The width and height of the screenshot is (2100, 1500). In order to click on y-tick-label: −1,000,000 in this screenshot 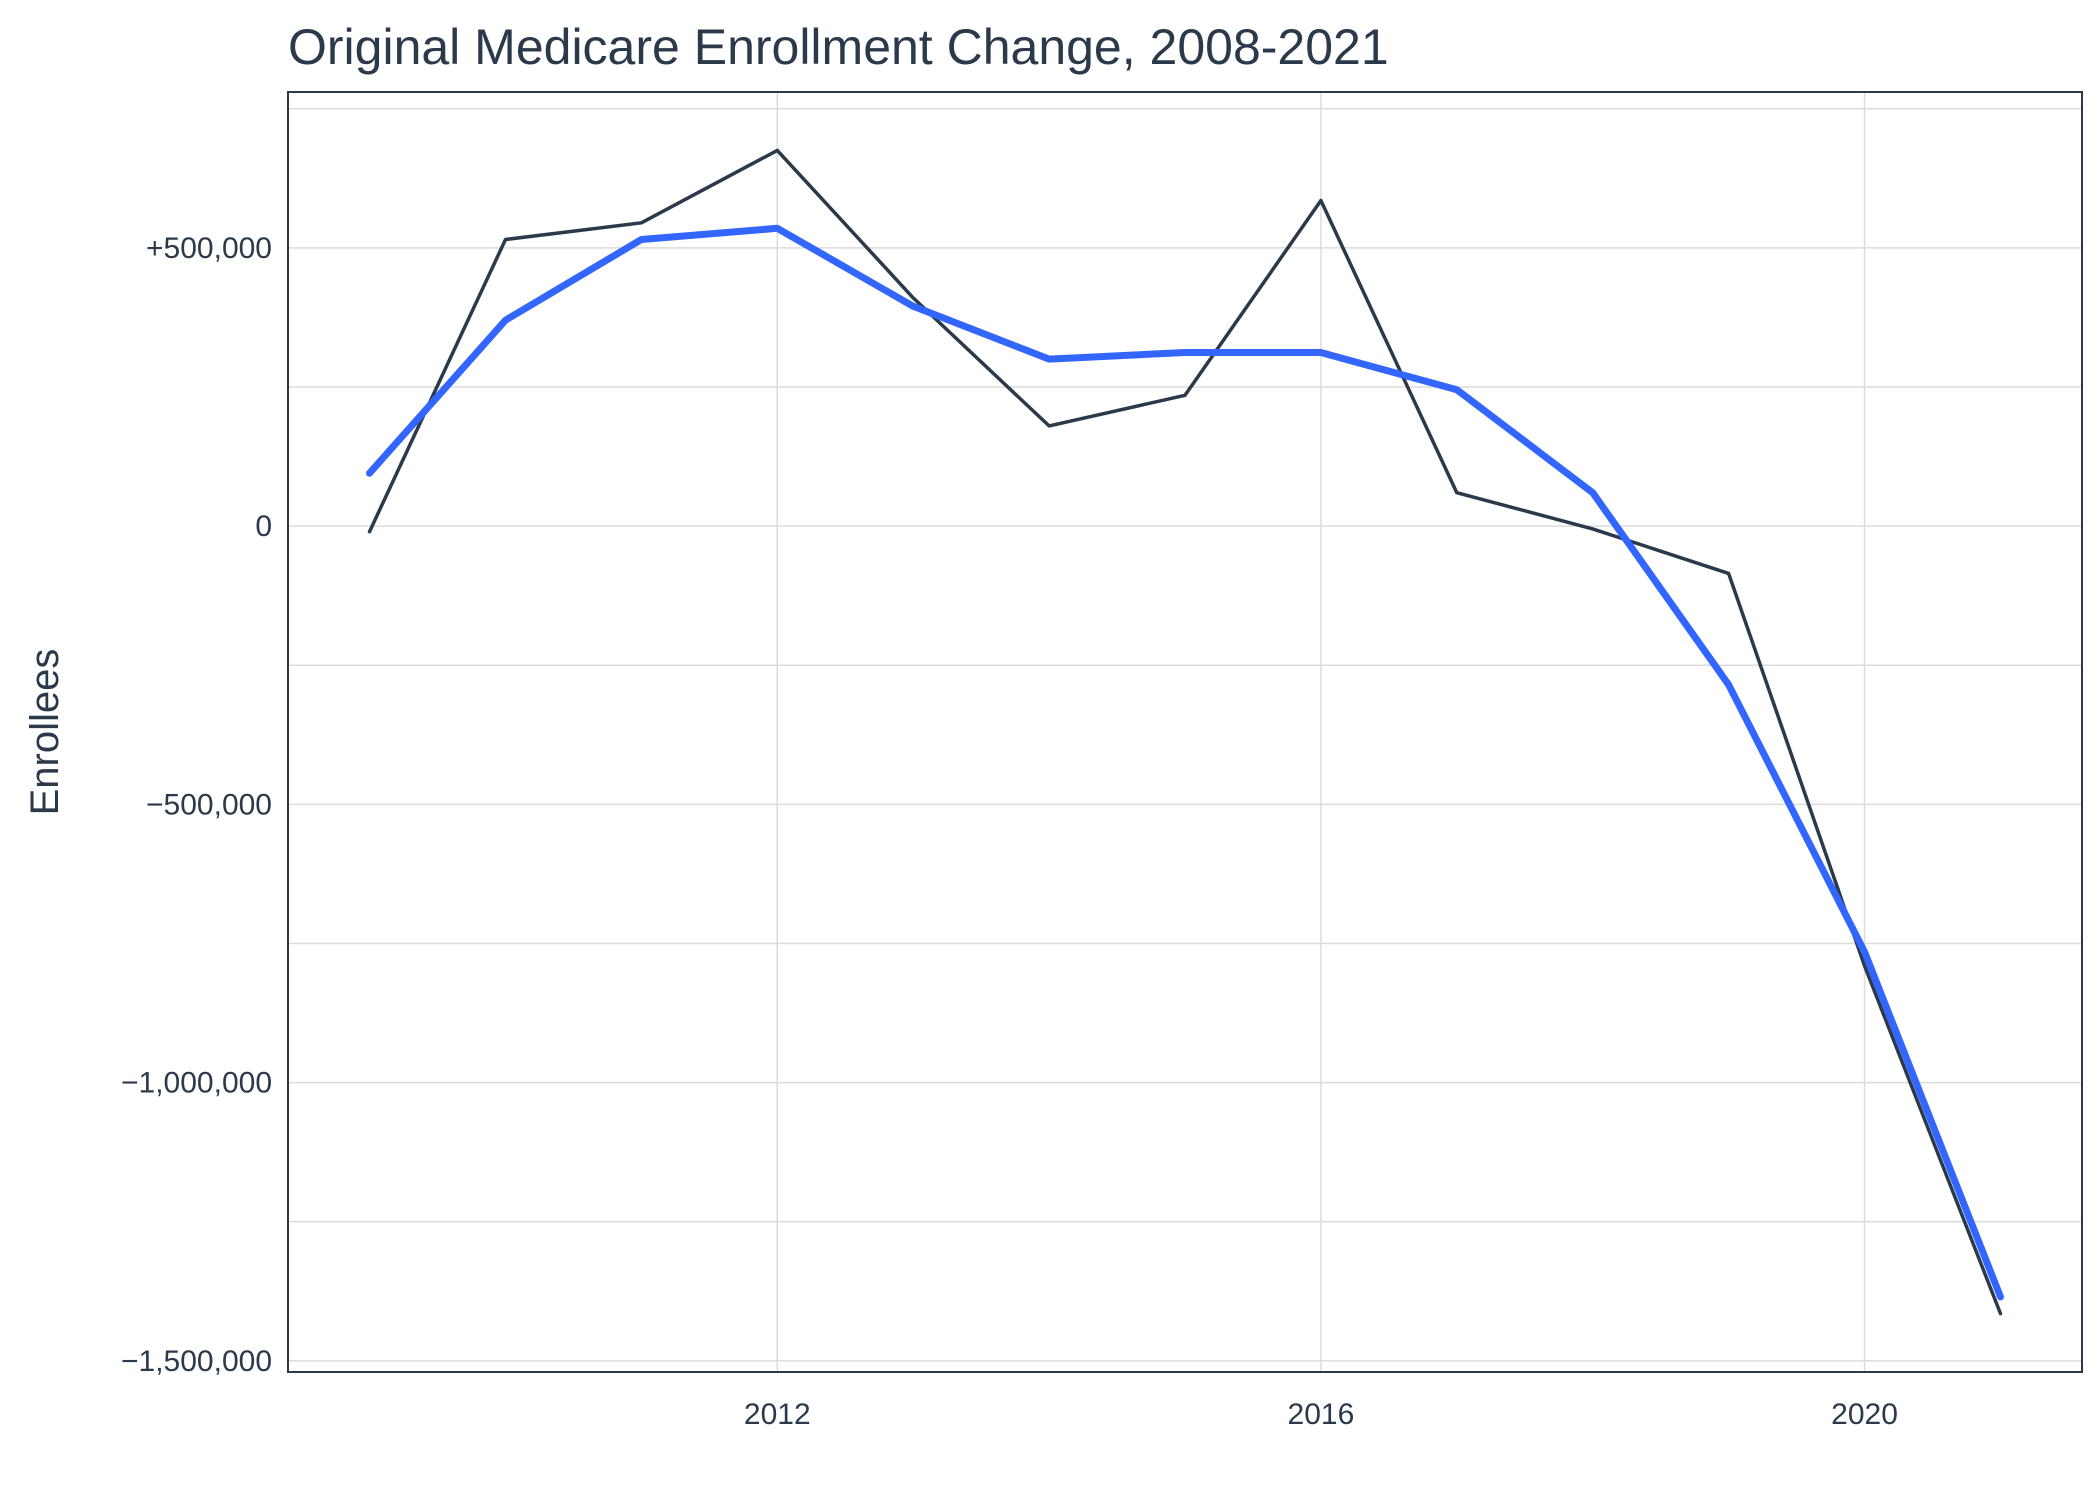, I will do `click(196, 1083)`.